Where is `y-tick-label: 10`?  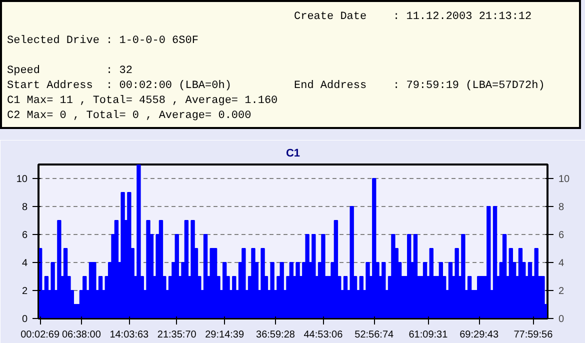 y-tick-label: 10 is located at coordinates (22, 179).